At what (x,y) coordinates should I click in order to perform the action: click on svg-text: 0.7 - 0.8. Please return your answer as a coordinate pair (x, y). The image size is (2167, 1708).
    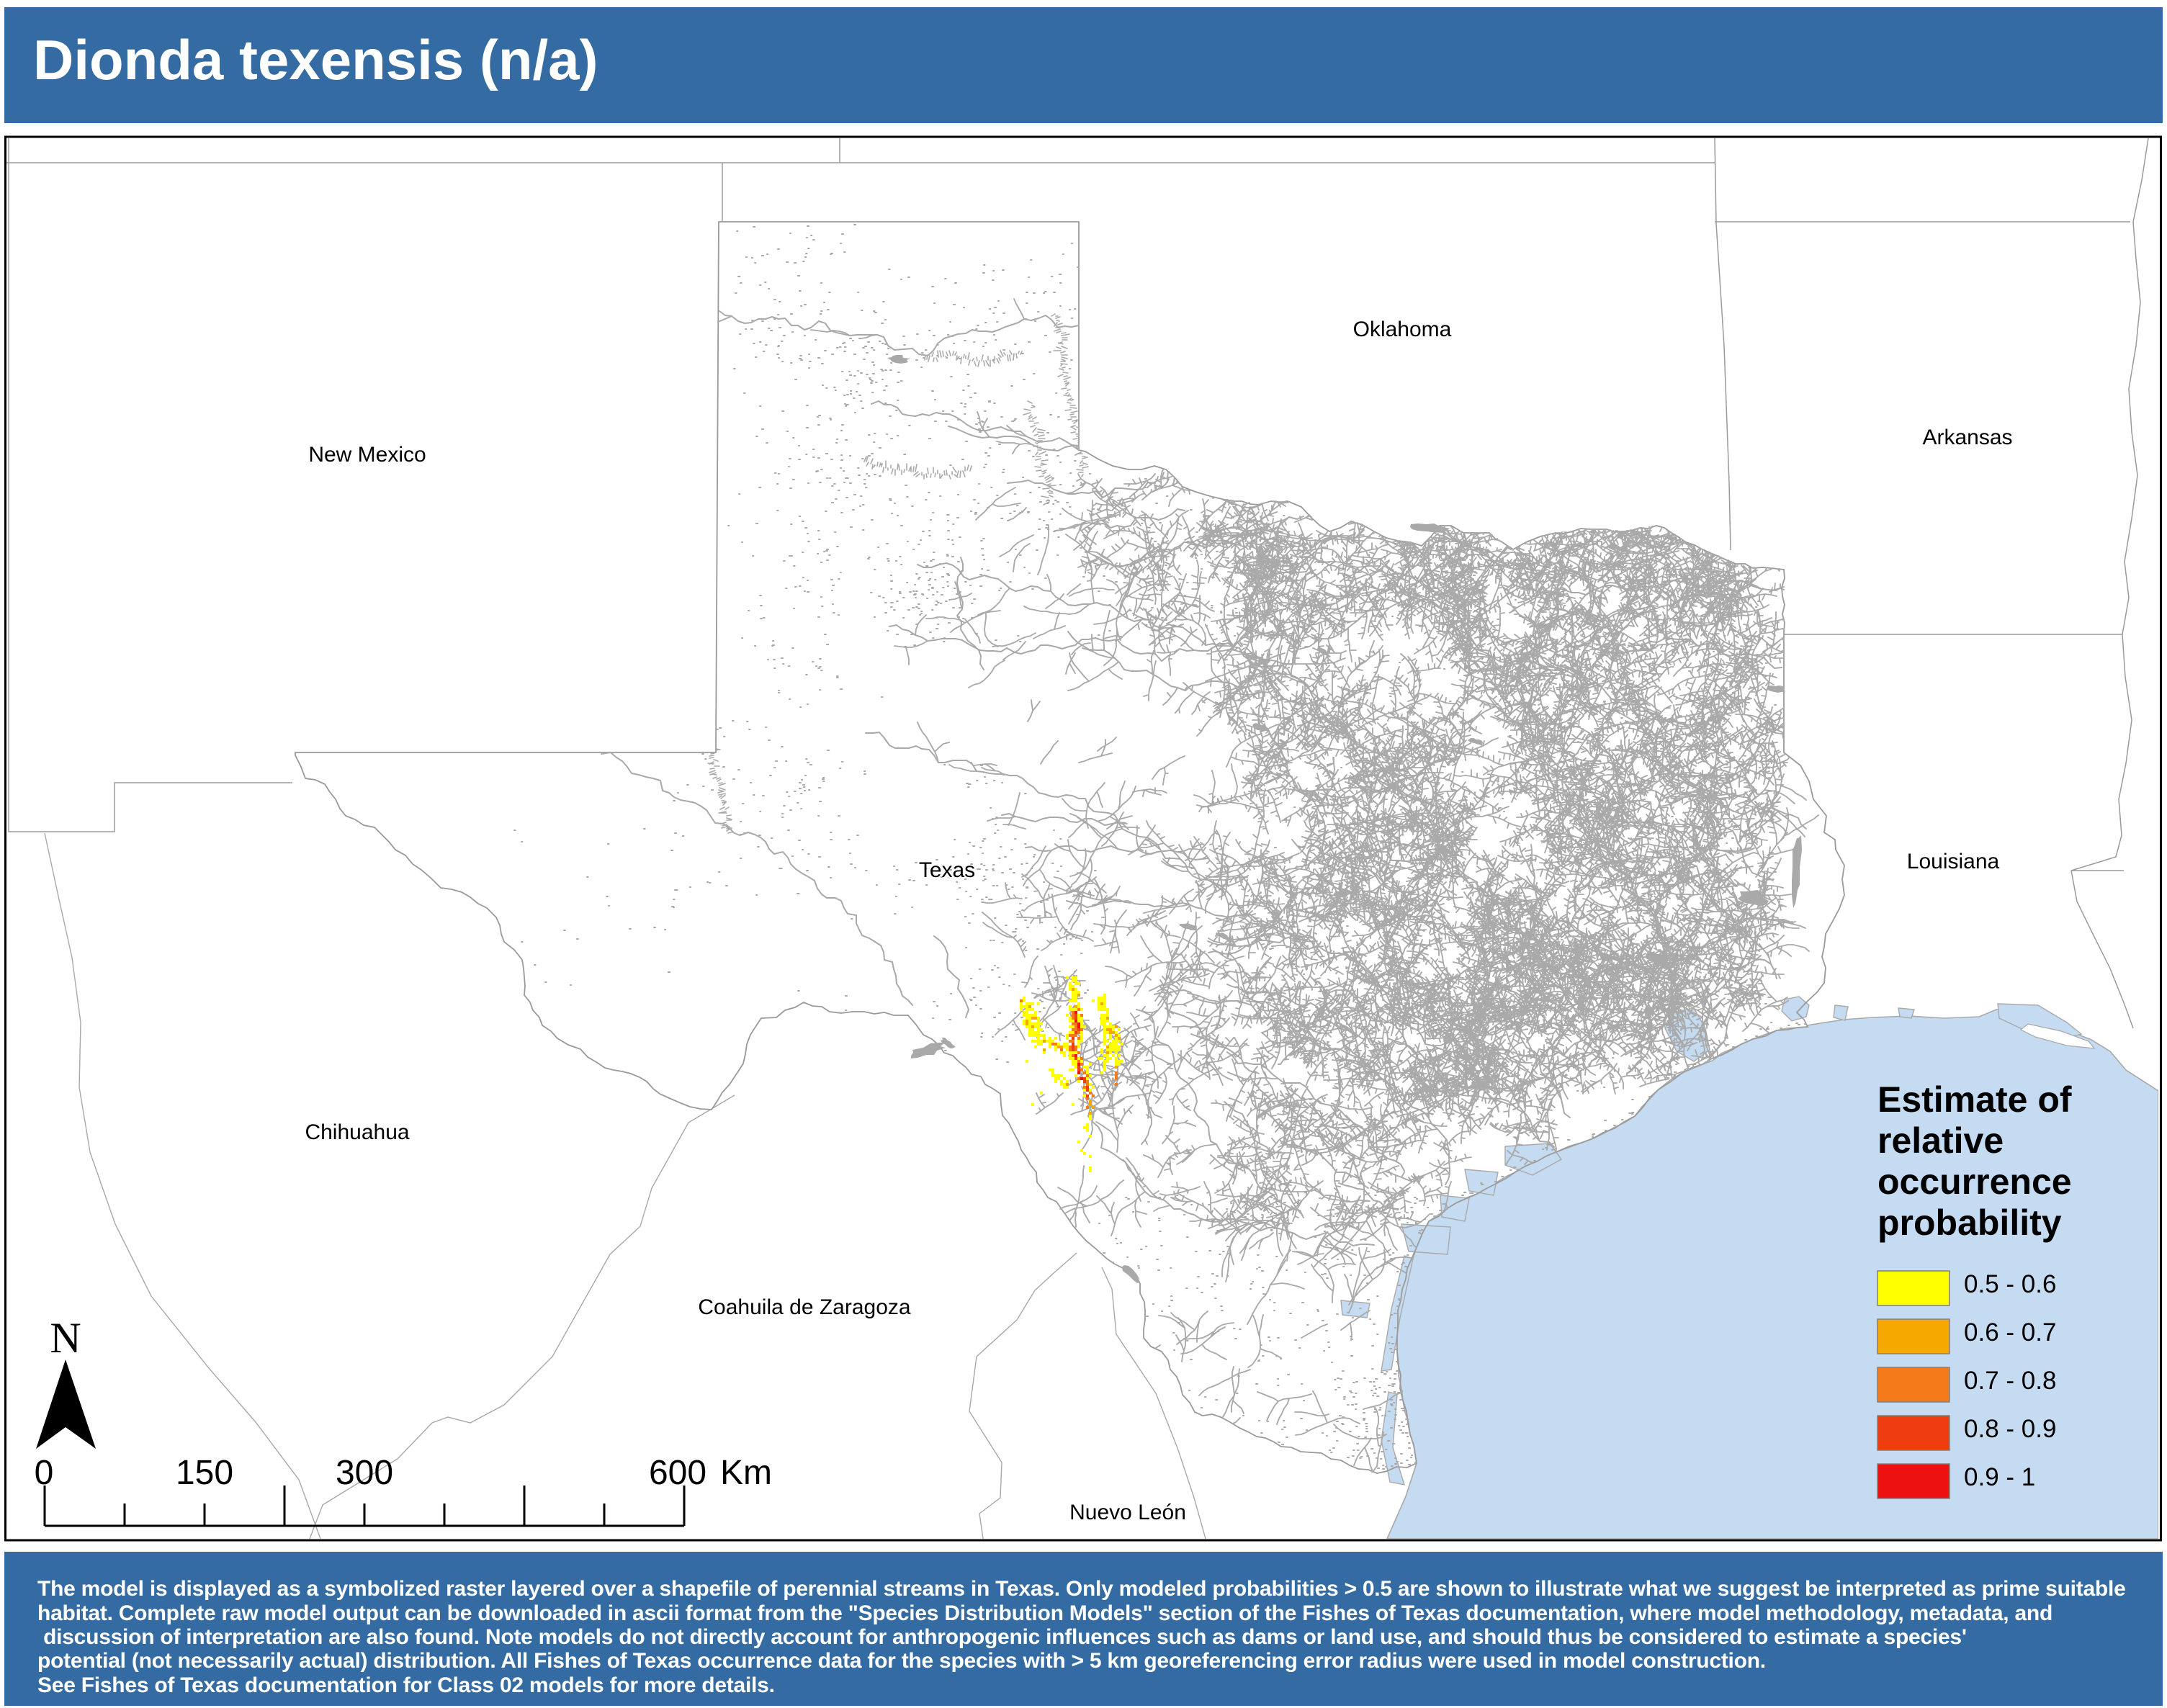
    Looking at the image, I should click on (2010, 1381).